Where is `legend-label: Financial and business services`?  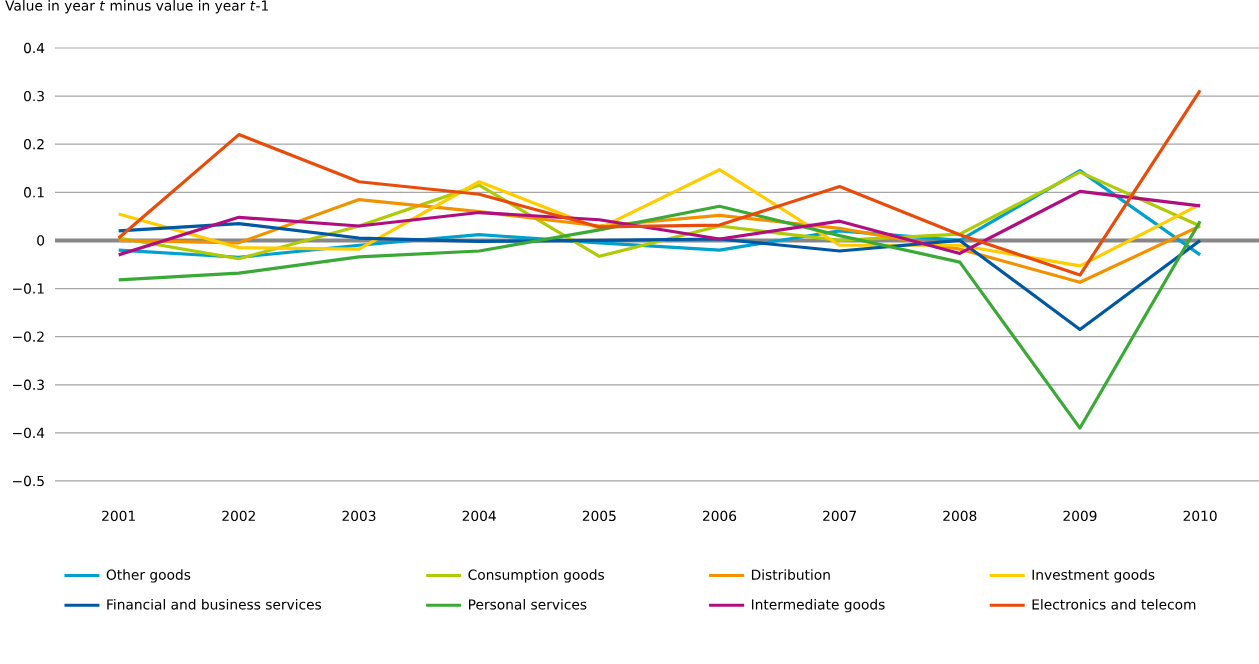 legend-label: Financial and business services is located at coordinates (214, 604).